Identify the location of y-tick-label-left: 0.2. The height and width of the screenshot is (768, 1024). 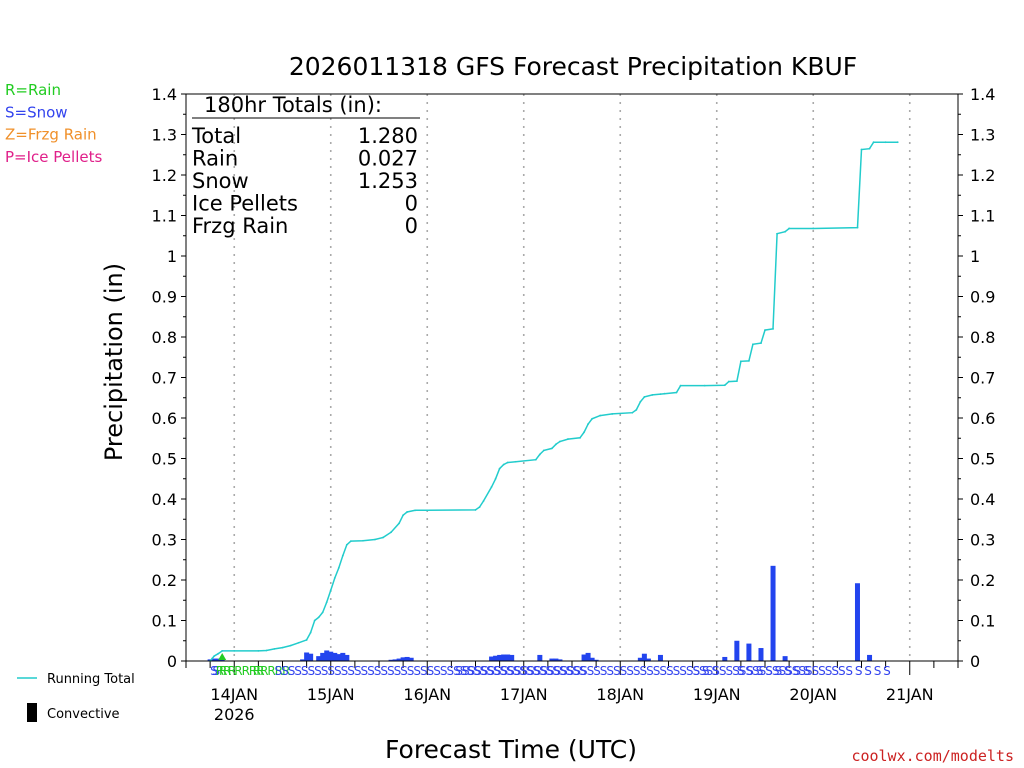
(164, 580).